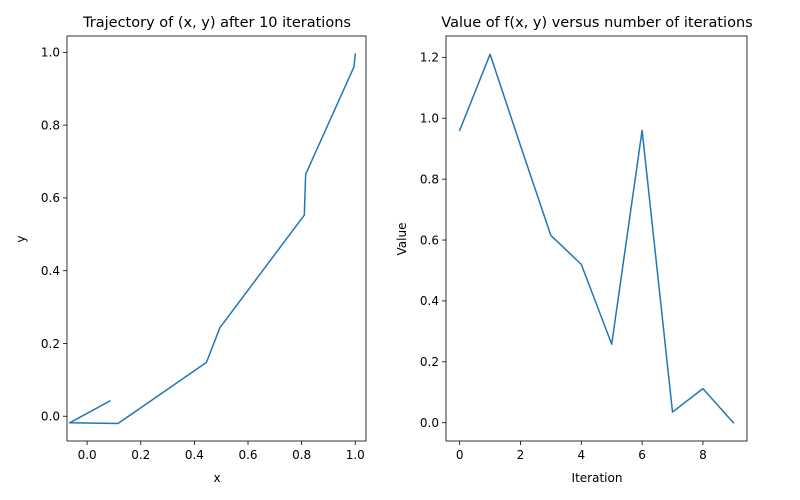  What do you see at coordinates (50, 271) in the screenshot?
I see `trajectory-y-tick-label: 0.4` at bounding box center [50, 271].